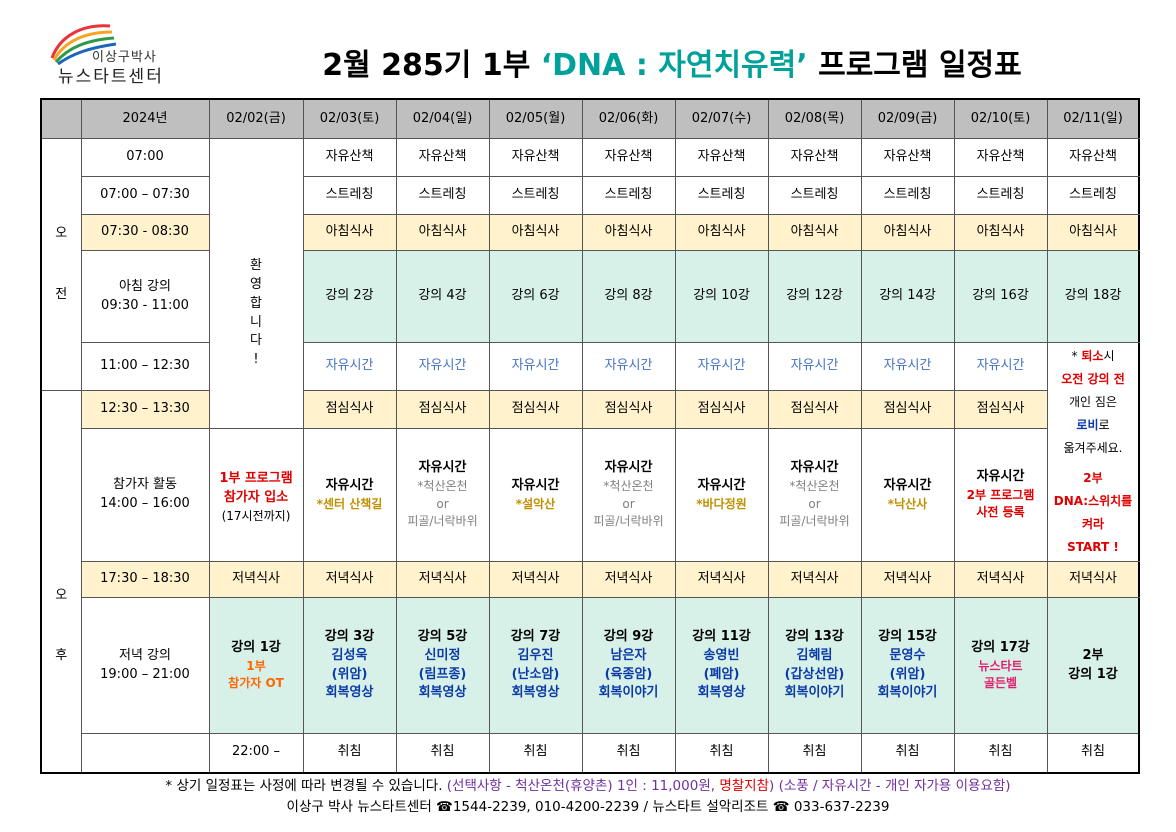 The width and height of the screenshot is (1176, 832). I want to click on title-suffix: 프로그램 일정표, so click(914, 65).